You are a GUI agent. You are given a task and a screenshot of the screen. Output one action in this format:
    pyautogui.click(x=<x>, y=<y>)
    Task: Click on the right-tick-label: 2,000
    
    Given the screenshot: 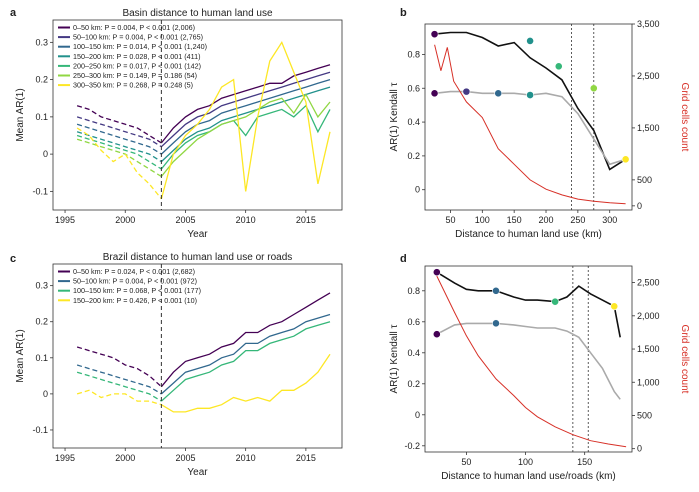 What is the action you would take?
    pyautogui.click(x=648, y=316)
    